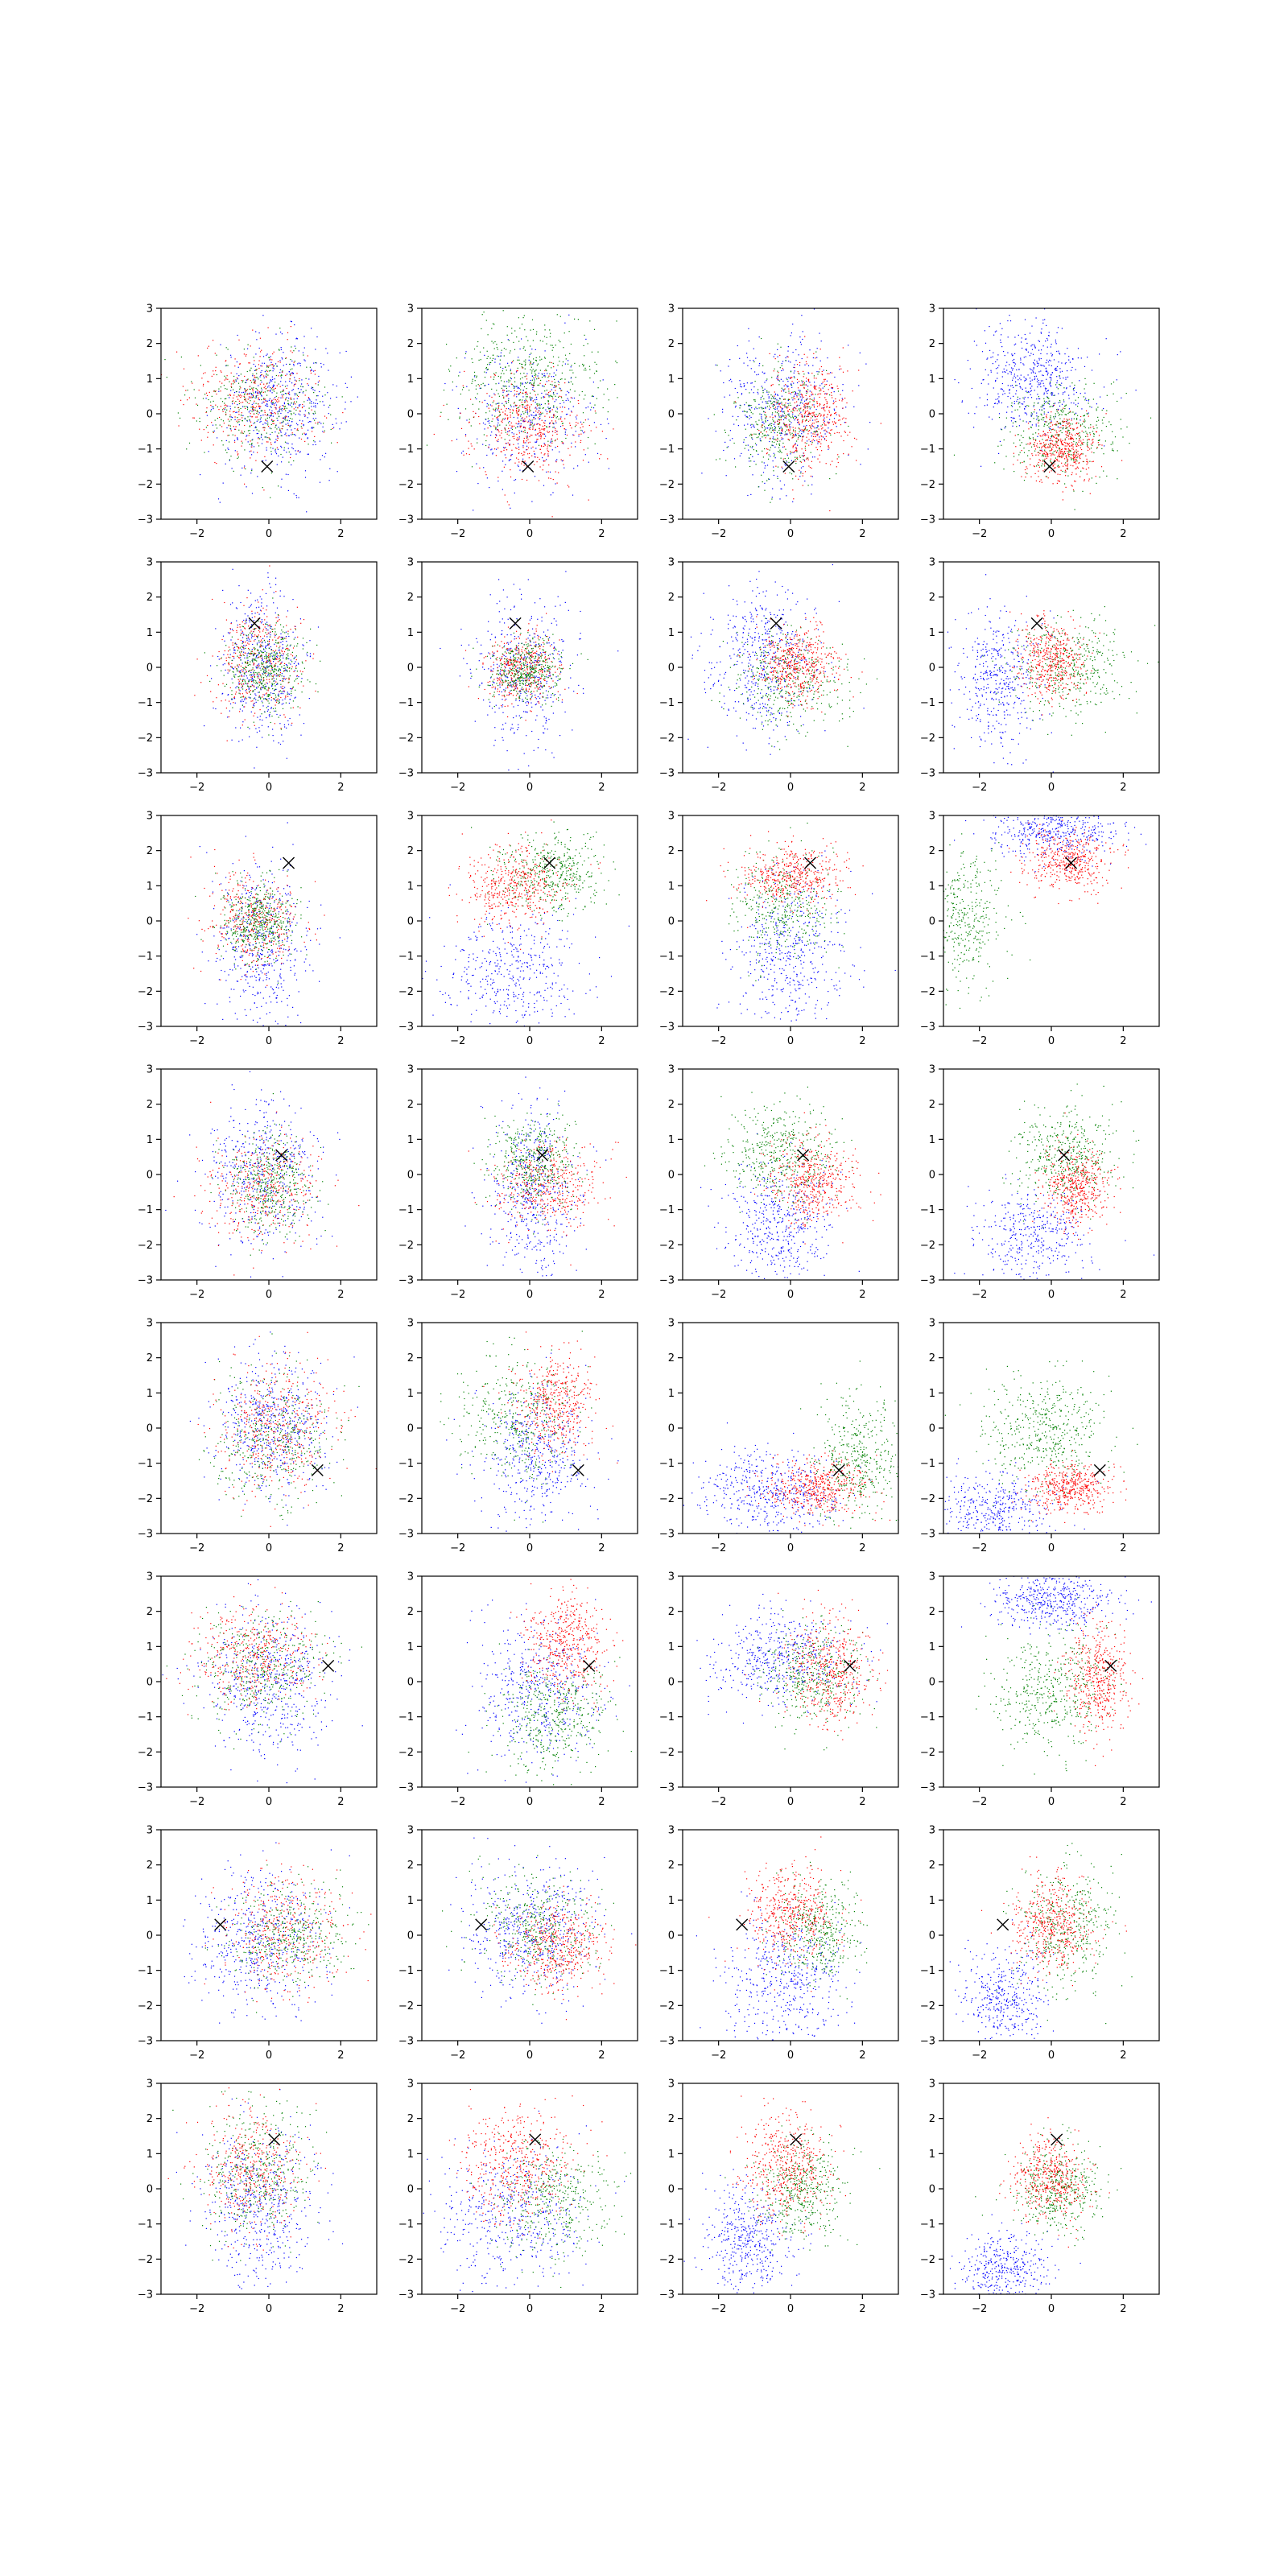 This screenshot has height=2576, width=1288. Describe the element at coordinates (671, 415) in the screenshot. I see `y-tick-label: 0` at that location.